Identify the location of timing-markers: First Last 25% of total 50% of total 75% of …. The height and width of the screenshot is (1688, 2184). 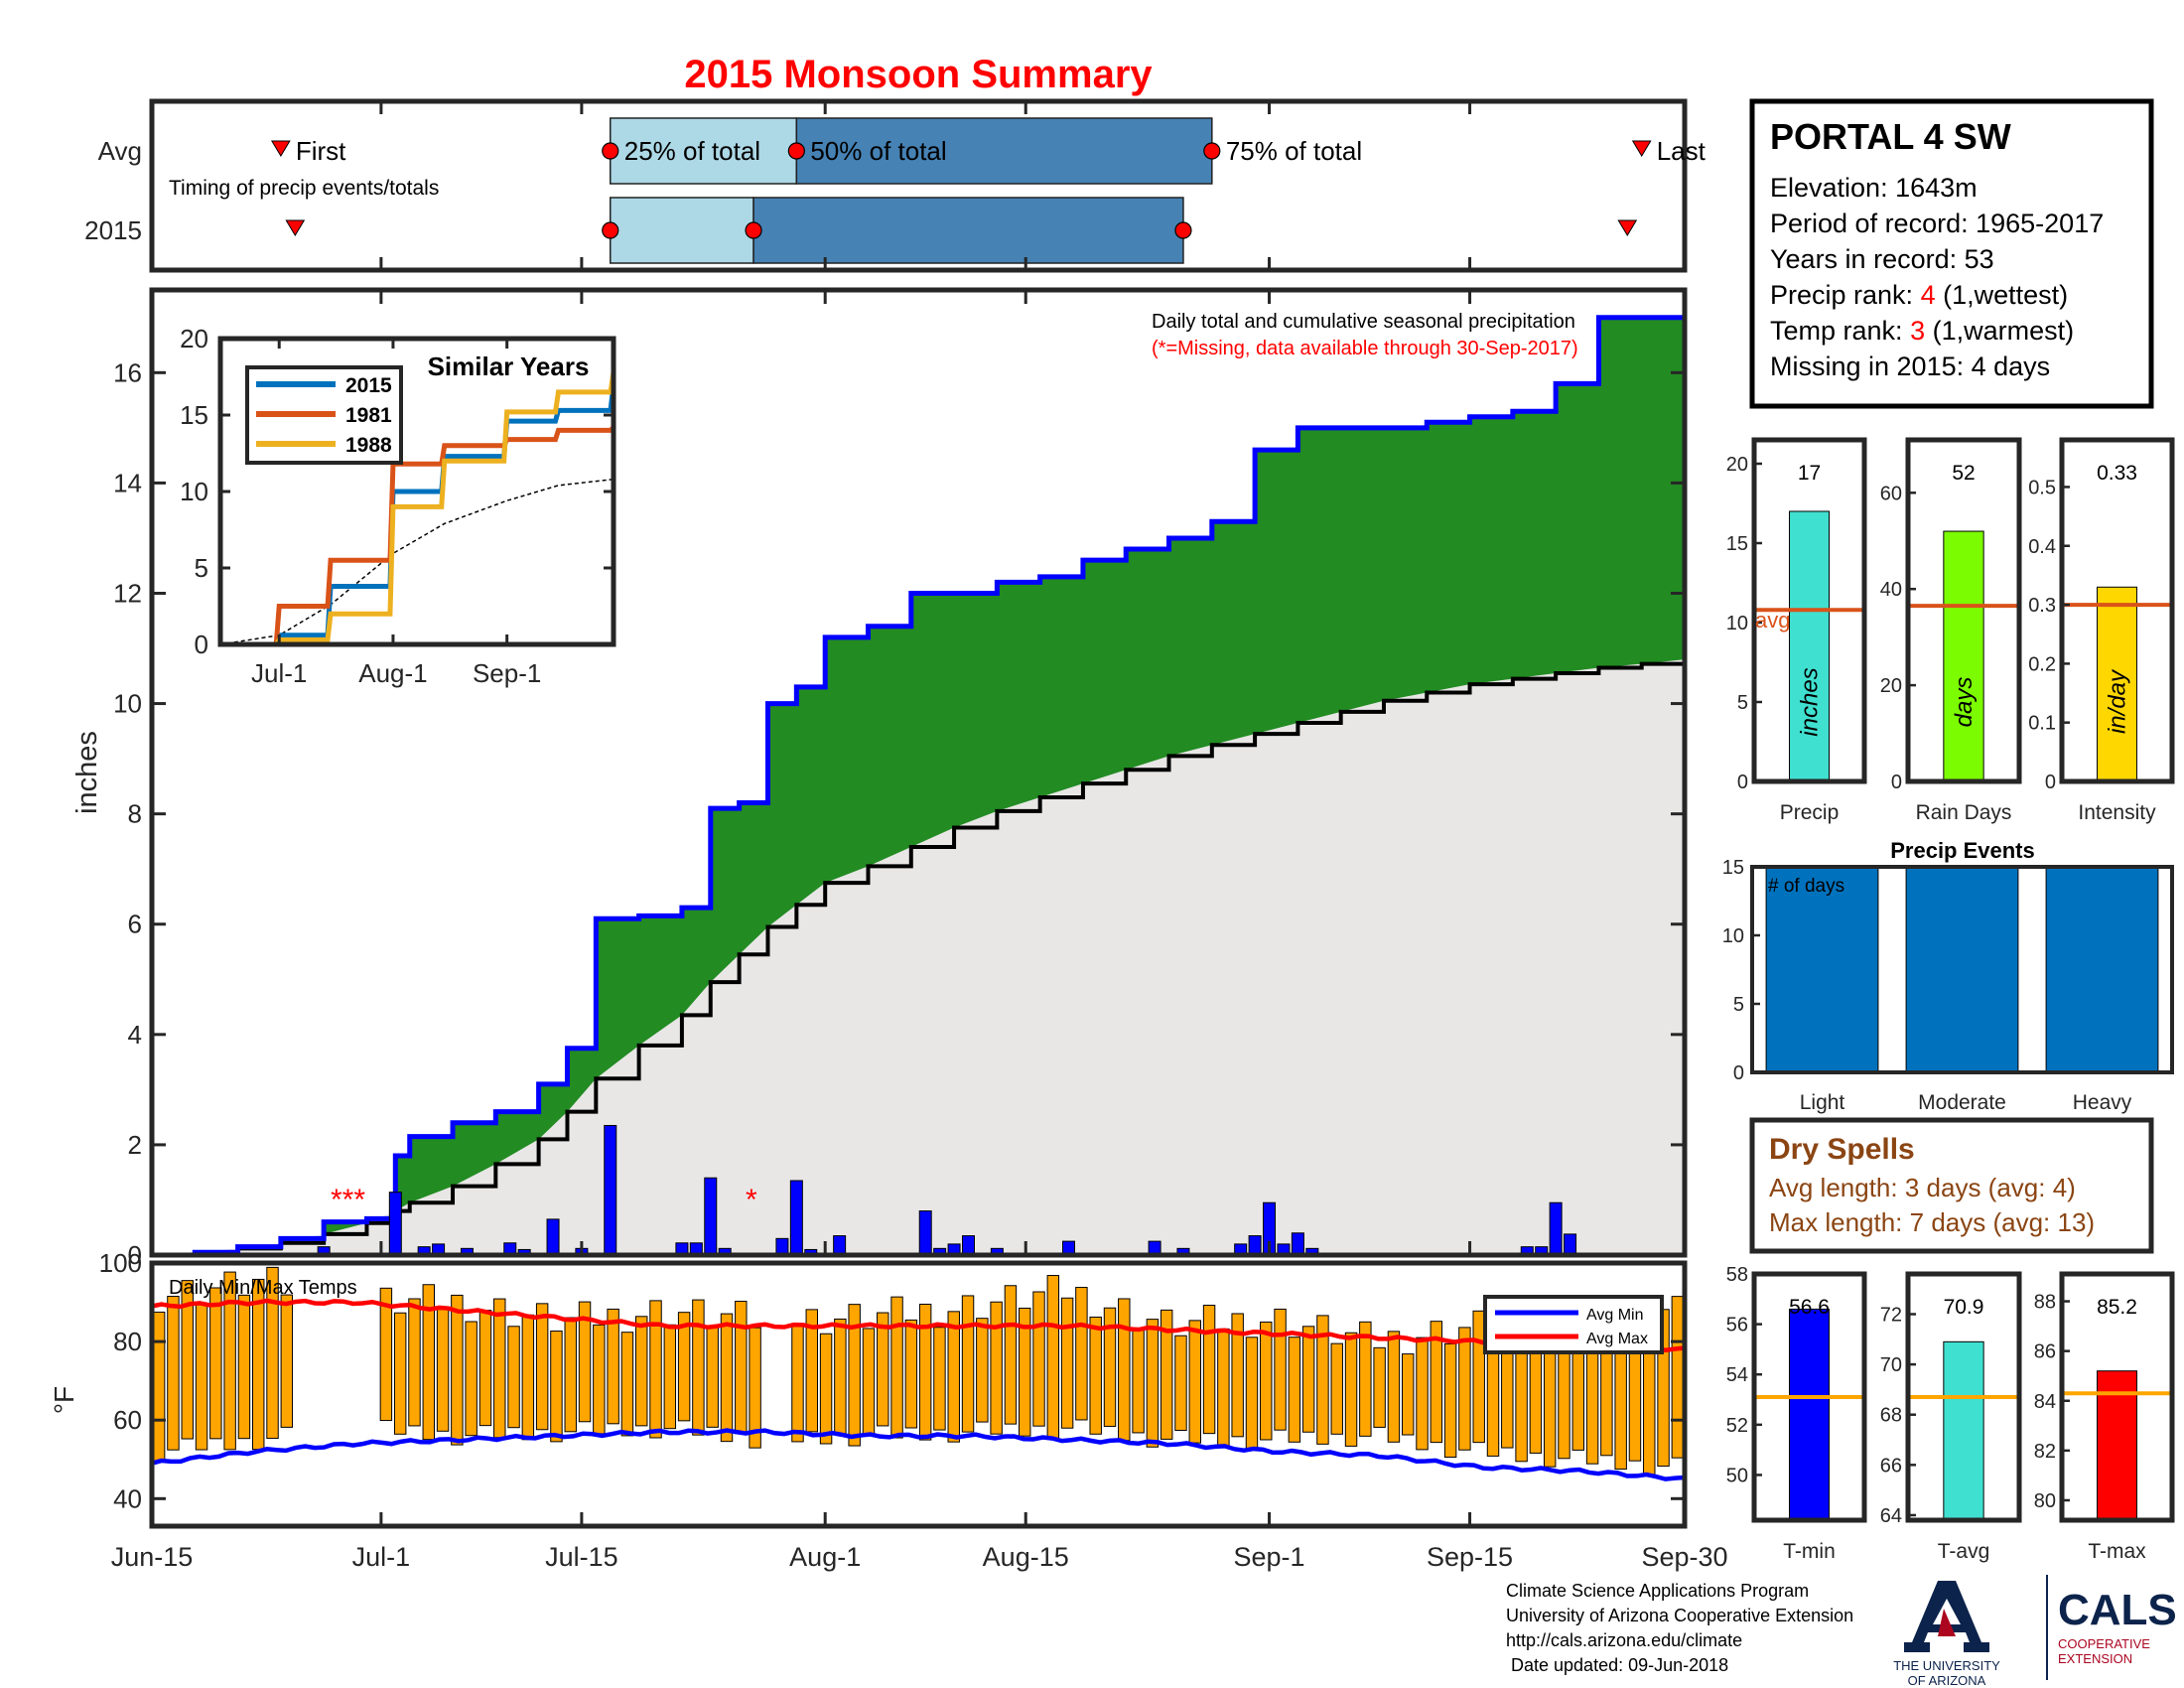
(928, 185).